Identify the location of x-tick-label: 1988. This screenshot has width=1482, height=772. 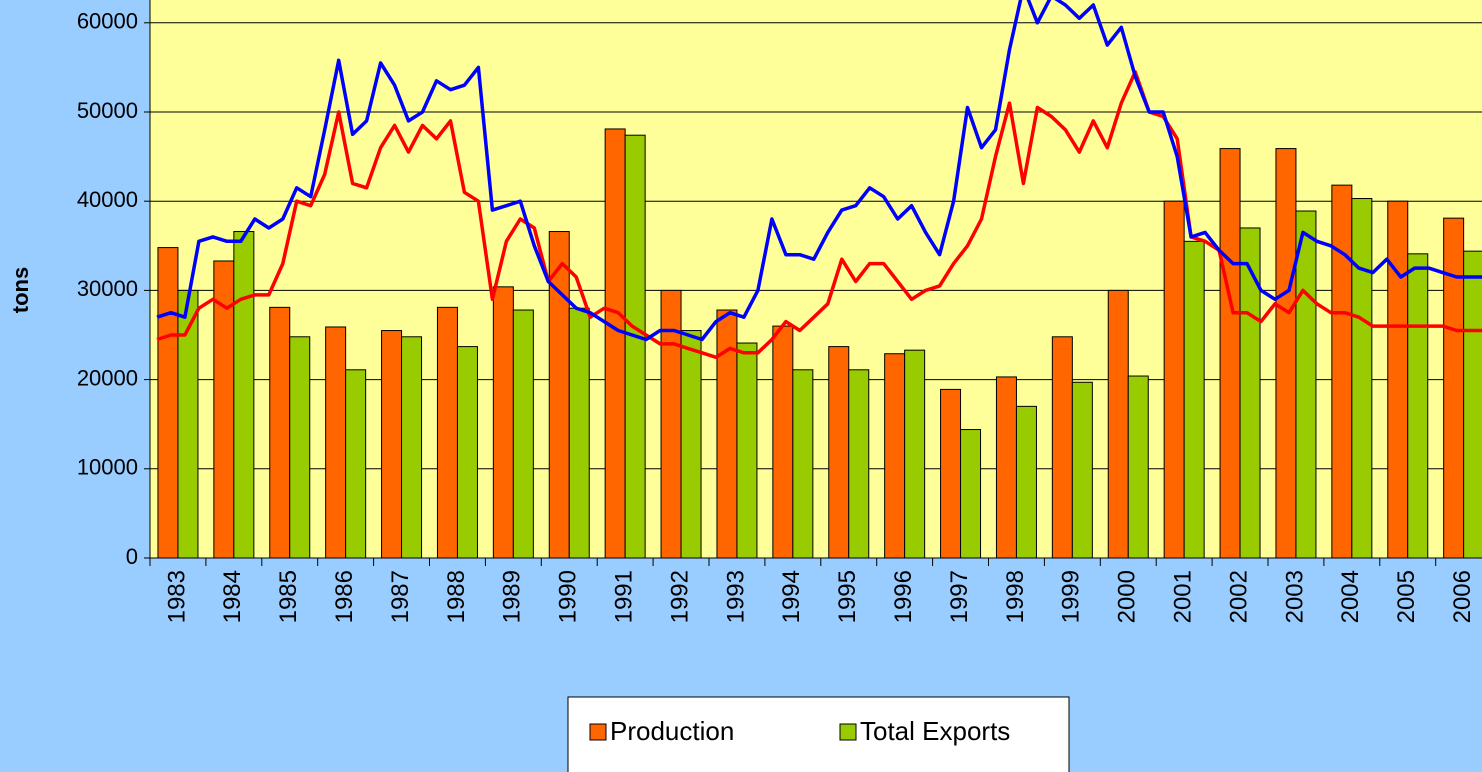
(456, 596).